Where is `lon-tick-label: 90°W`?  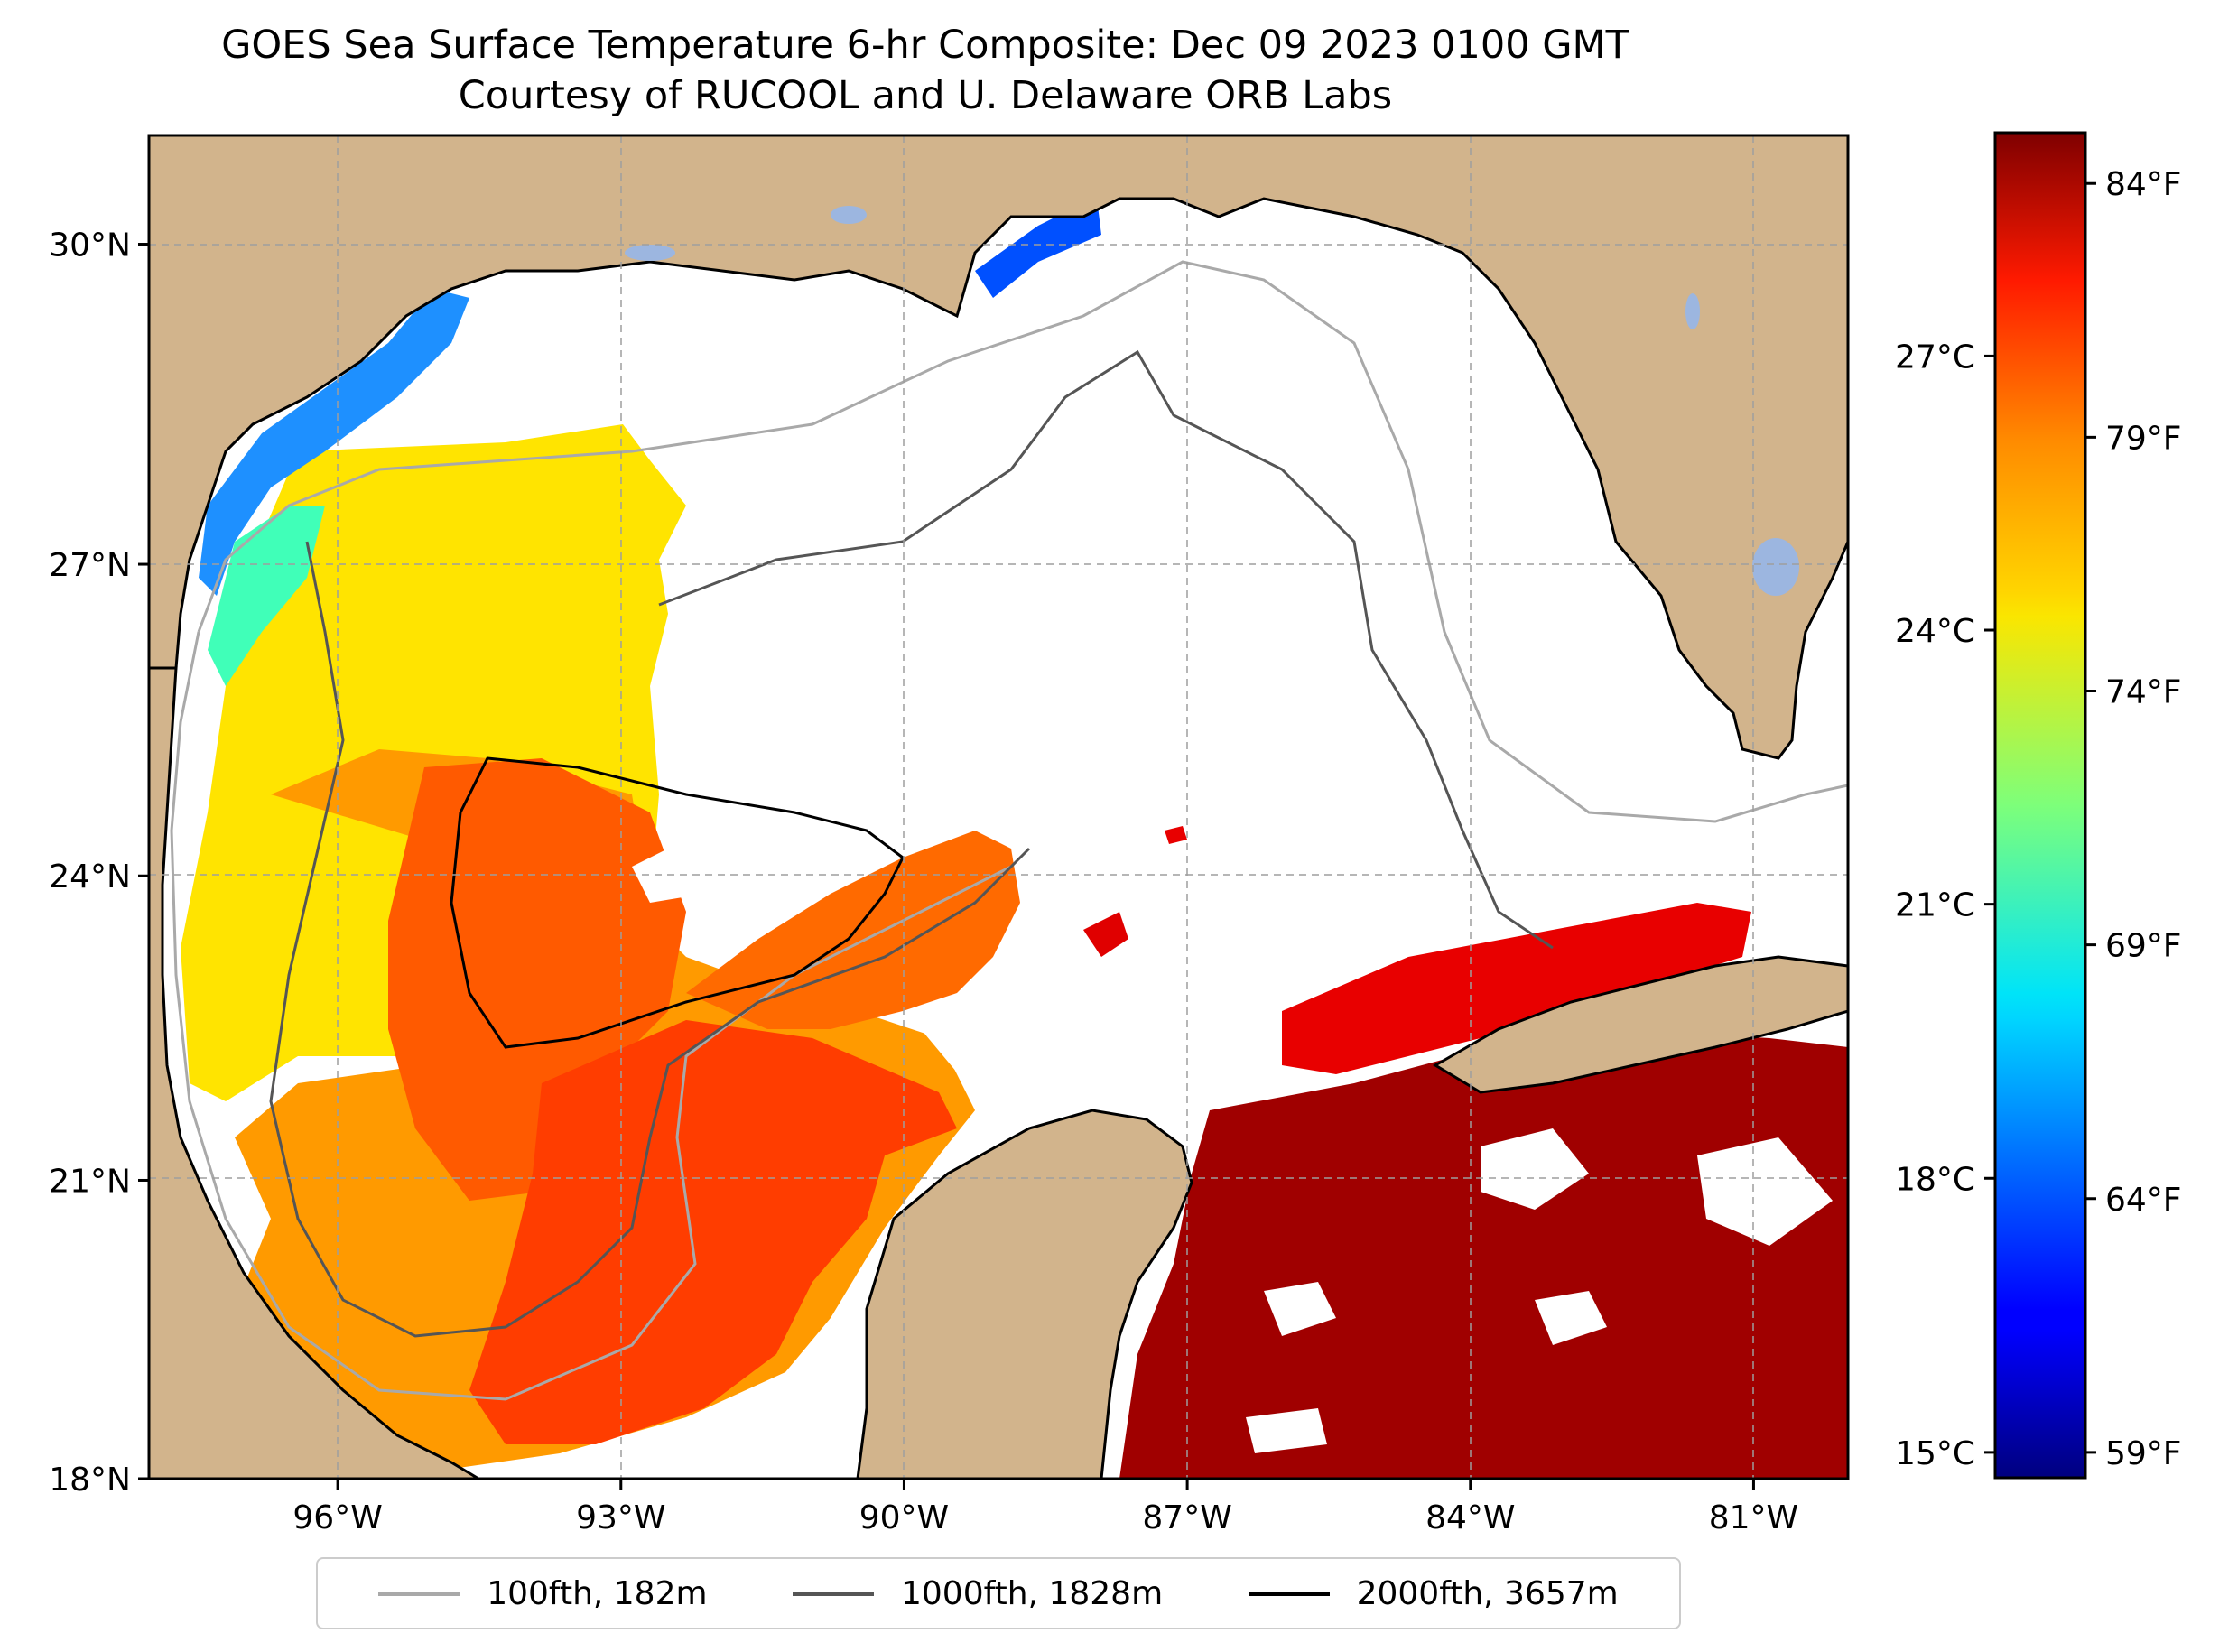
lon-tick-label: 90°W is located at coordinates (904, 1517).